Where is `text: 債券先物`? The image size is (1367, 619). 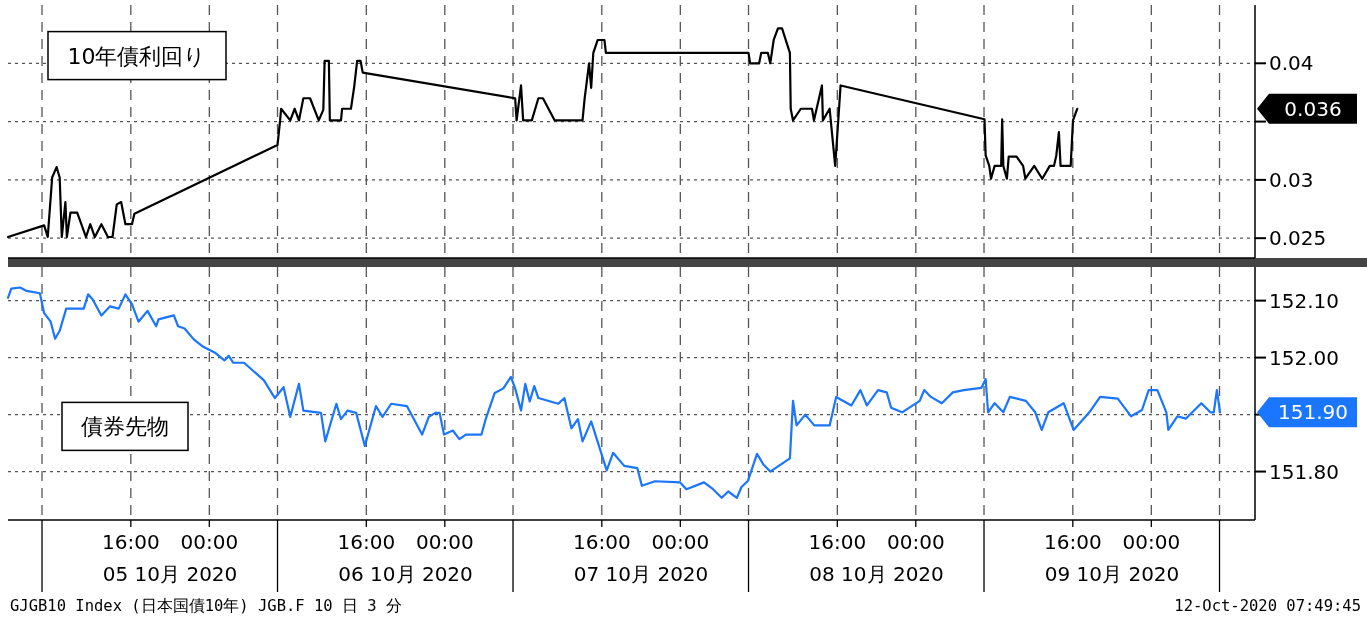 text: 債券先物 is located at coordinates (125, 427).